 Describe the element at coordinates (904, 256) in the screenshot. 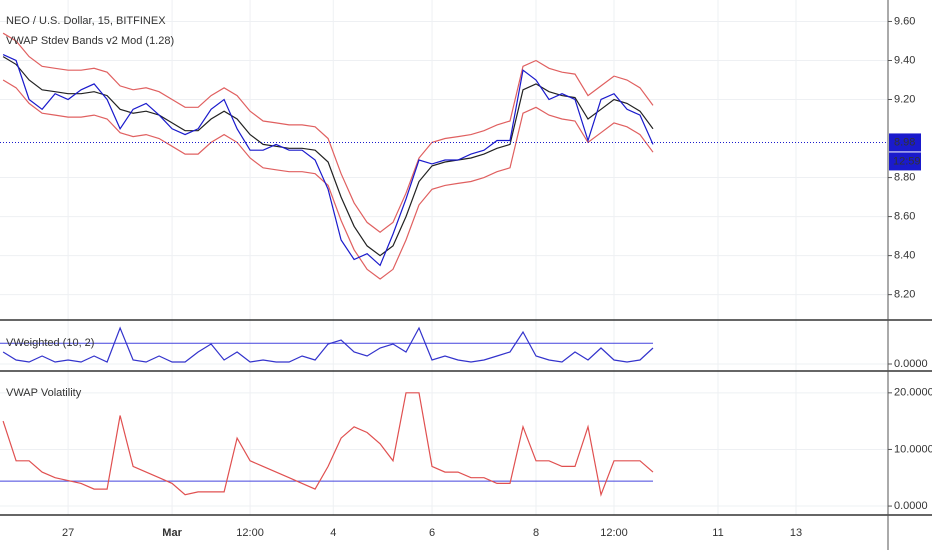

I see `y-tick-label: 8.40` at that location.